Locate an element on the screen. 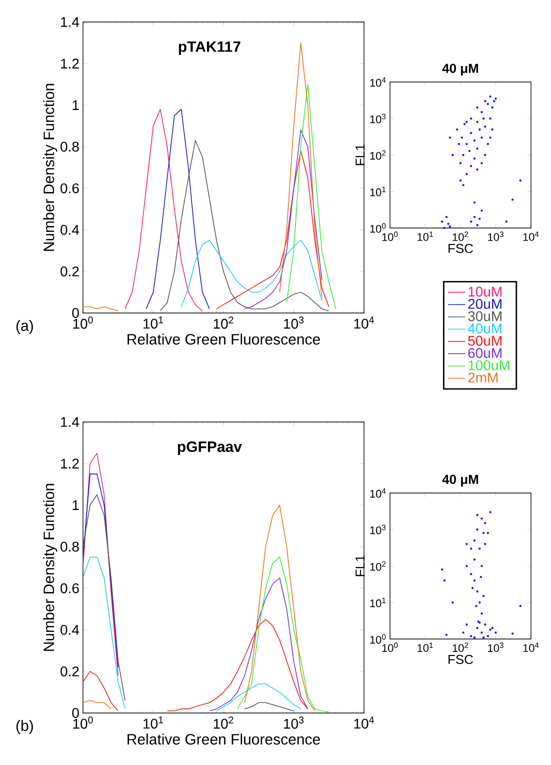 This screenshot has height=765, width=551. legend-label: 60uM is located at coordinates (485, 353).